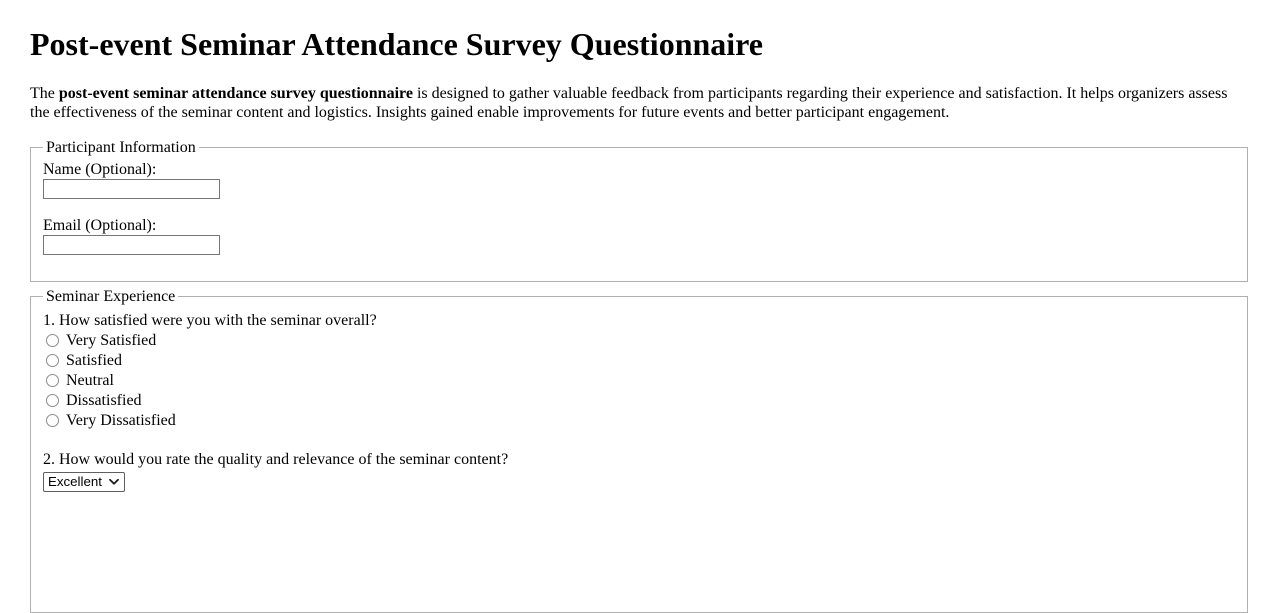  What do you see at coordinates (90, 381) in the screenshot?
I see `radio-neutral-label: Neutral` at bounding box center [90, 381].